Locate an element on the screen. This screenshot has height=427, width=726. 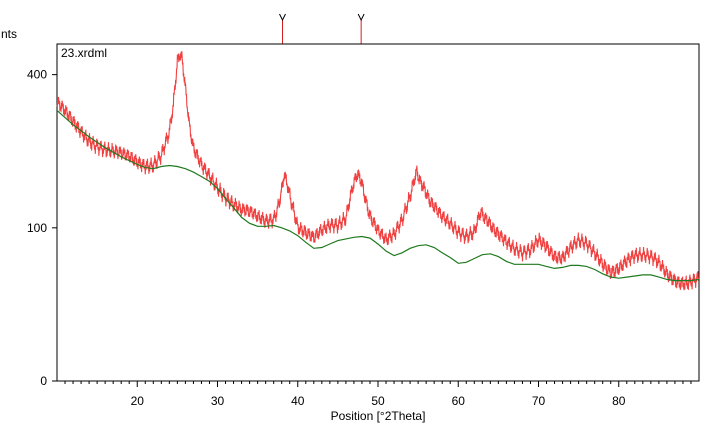
x-axis-title: Position [°2Theta] is located at coordinates (378, 416).